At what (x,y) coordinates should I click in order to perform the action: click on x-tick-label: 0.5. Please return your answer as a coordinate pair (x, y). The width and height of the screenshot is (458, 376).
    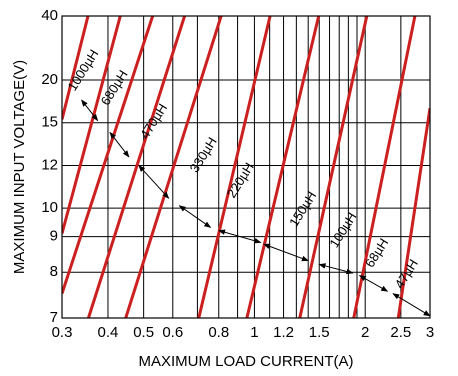
    Looking at the image, I should click on (143, 332).